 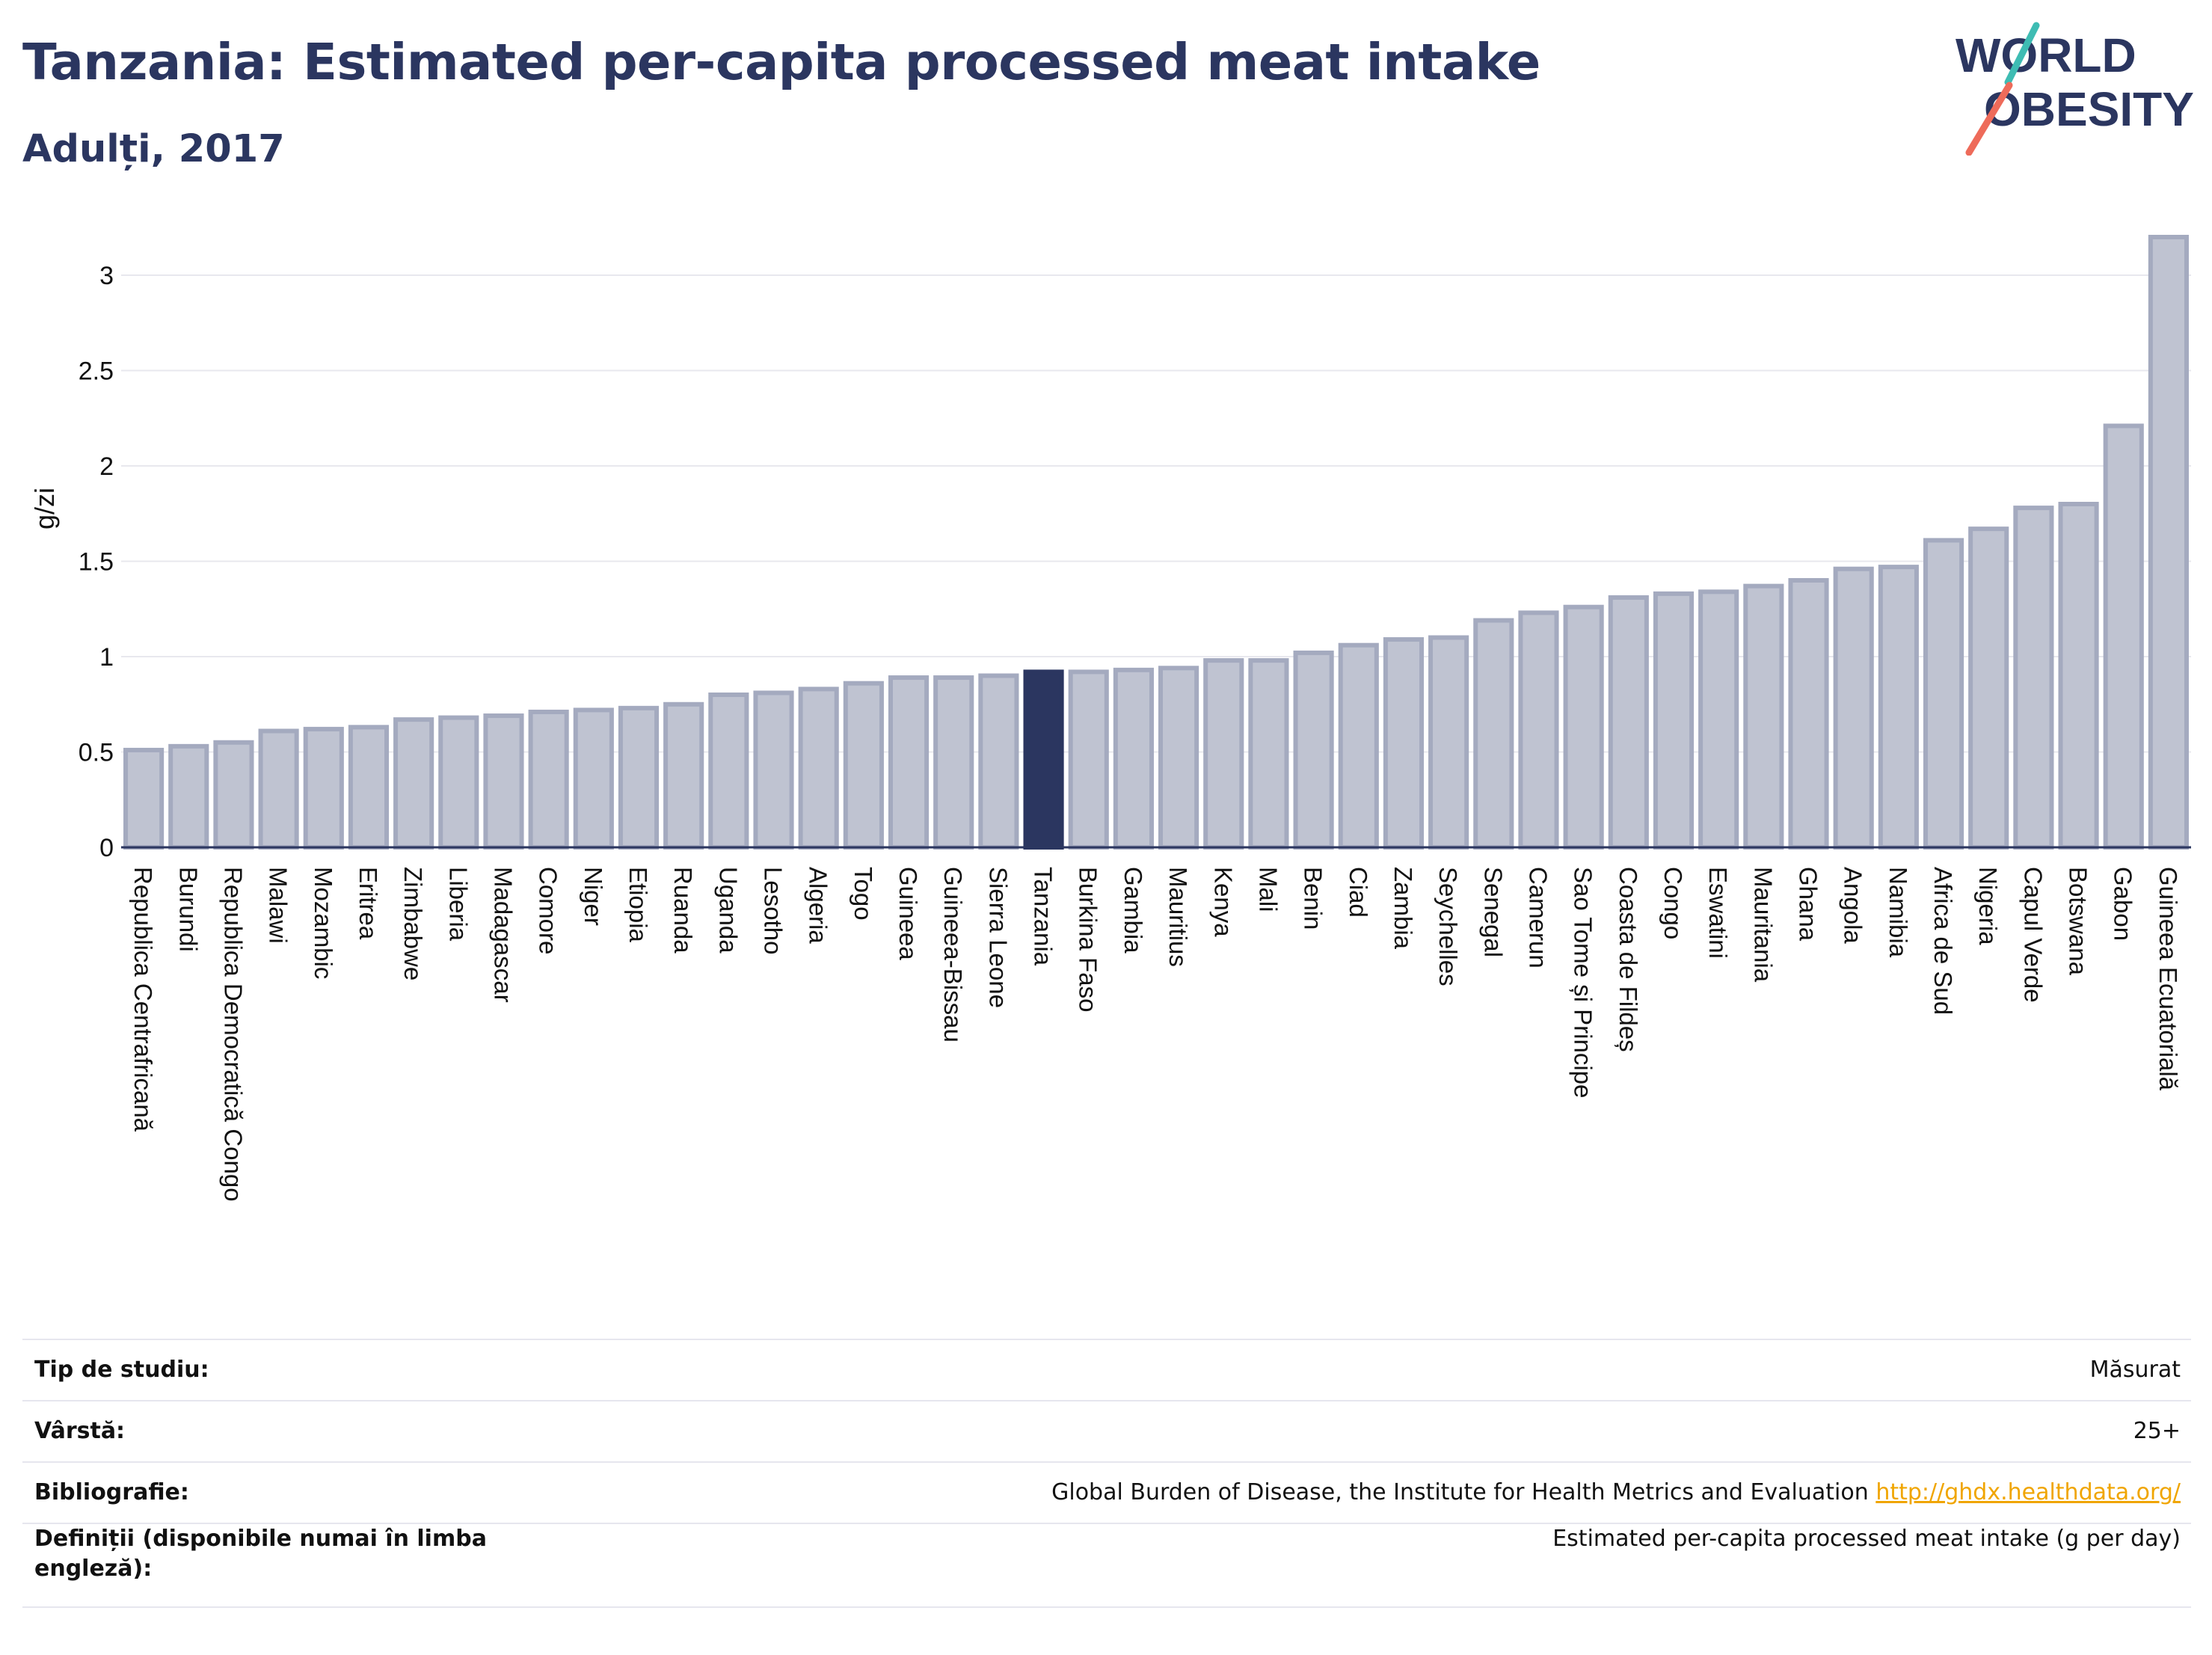 What do you see at coordinates (188, 909) in the screenshot?
I see `x-tick-label: Burundi` at bounding box center [188, 909].